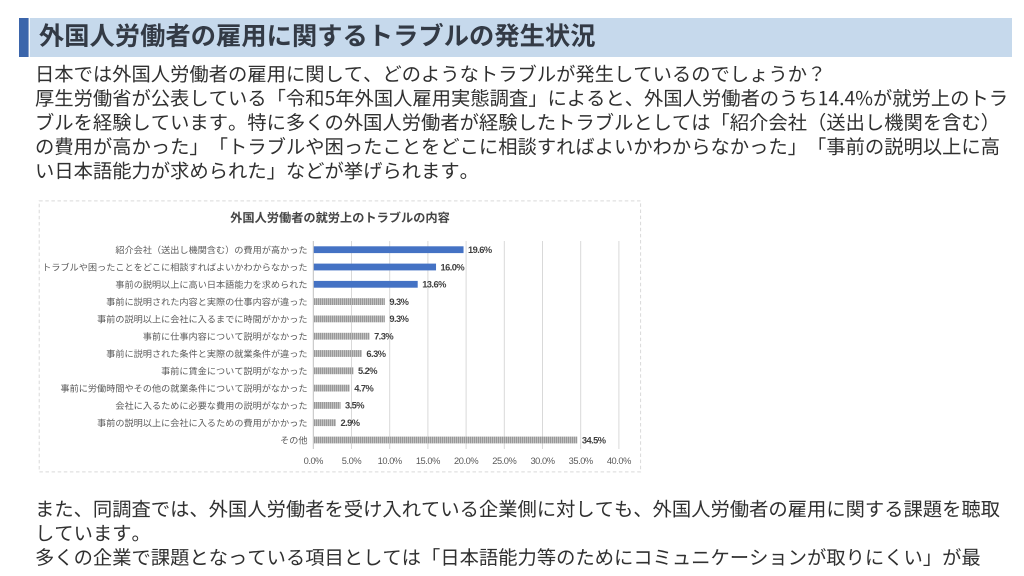 The width and height of the screenshot is (1024, 576). Describe the element at coordinates (368, 371) in the screenshot. I see `svg-text: 5.2%` at that location.